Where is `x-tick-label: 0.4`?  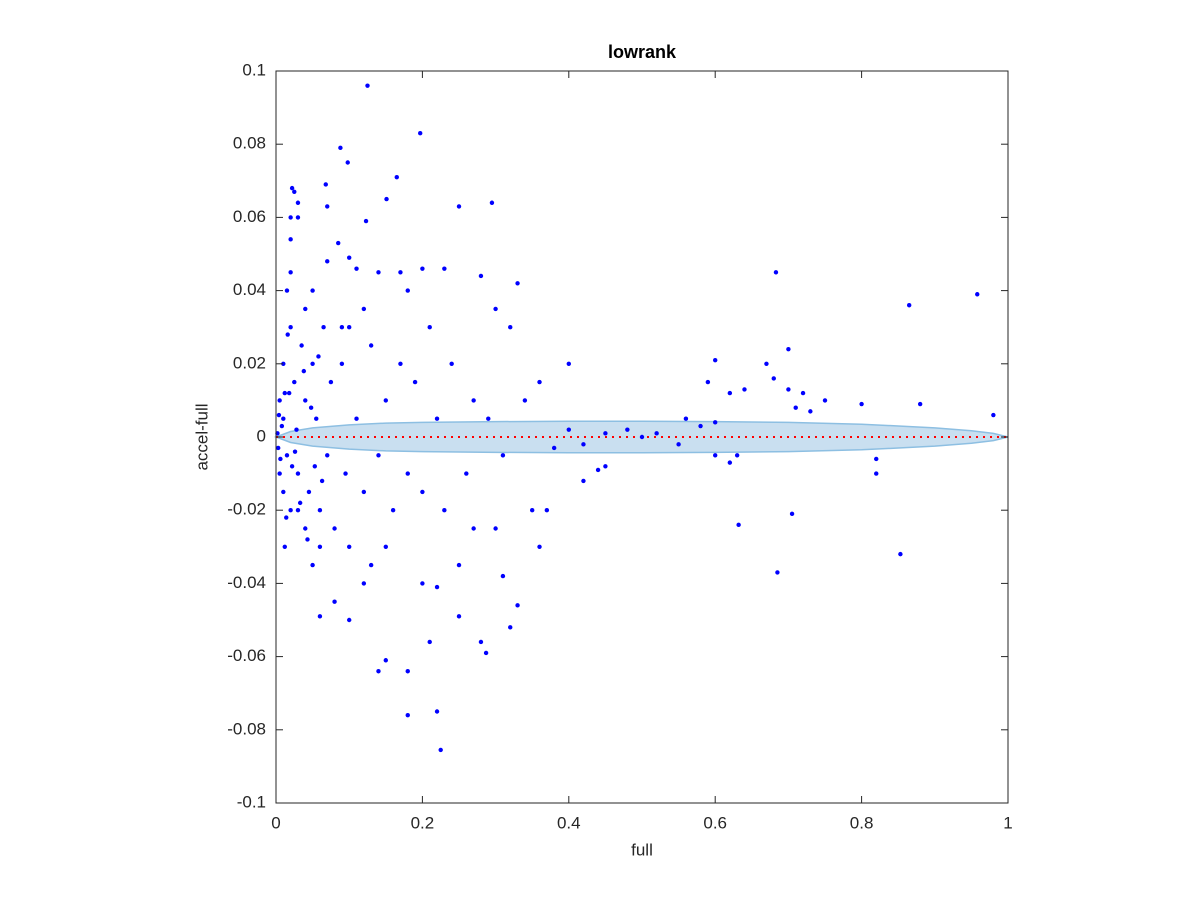 x-tick-label: 0.4 is located at coordinates (569, 822).